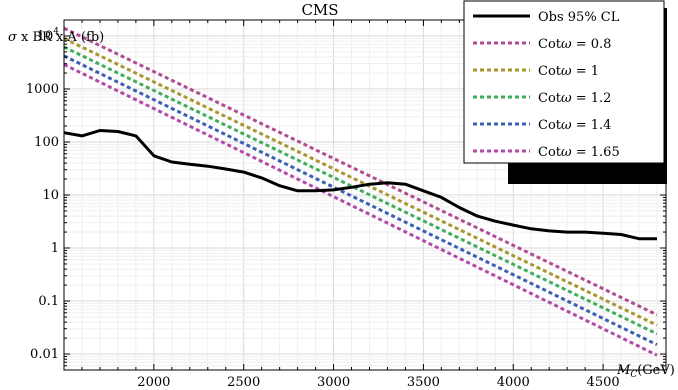  Describe the element at coordinates (153, 382) in the screenshot. I see `x-tick-label: 2000` at that location.